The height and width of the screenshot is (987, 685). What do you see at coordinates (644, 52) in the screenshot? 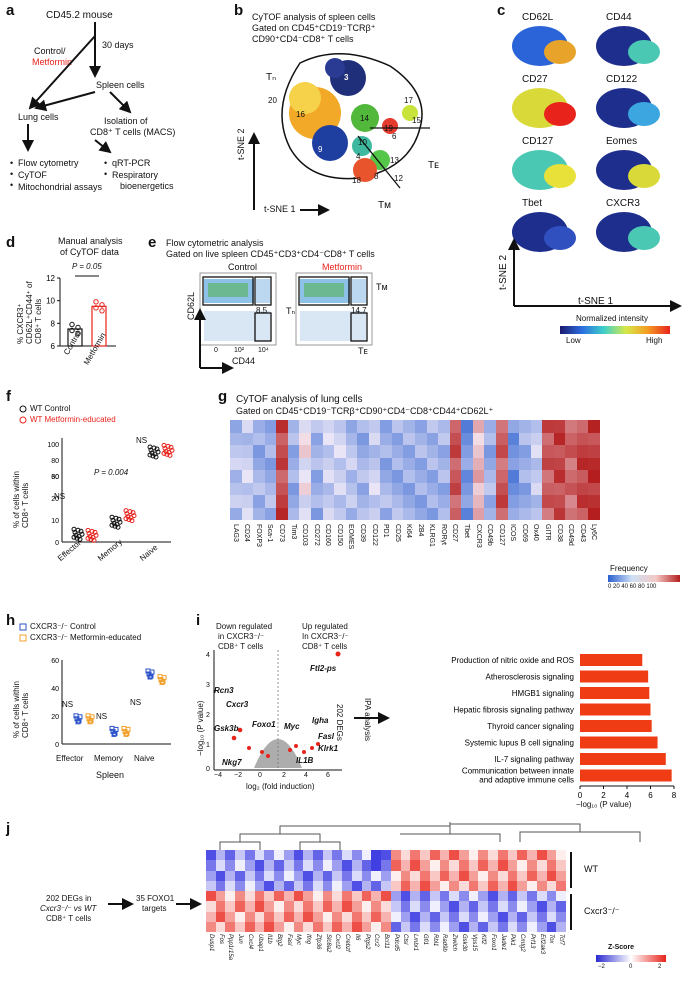
I see `c-tile-hotspot` at bounding box center [644, 52].